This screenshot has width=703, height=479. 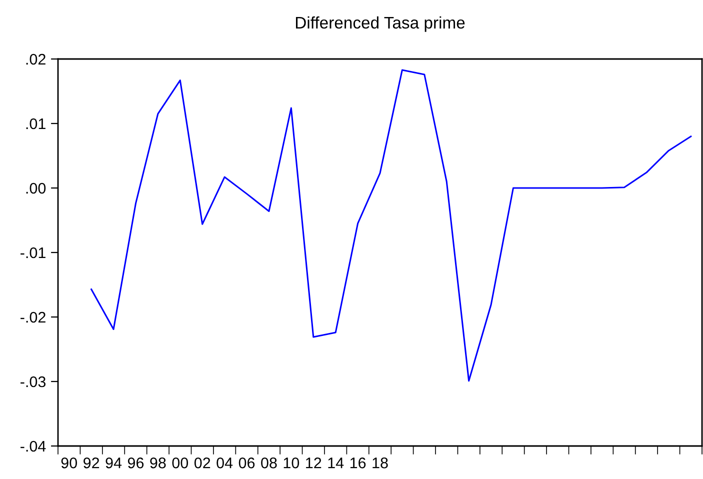 What do you see at coordinates (33, 382) in the screenshot?
I see `y-tick-label: -.03` at bounding box center [33, 382].